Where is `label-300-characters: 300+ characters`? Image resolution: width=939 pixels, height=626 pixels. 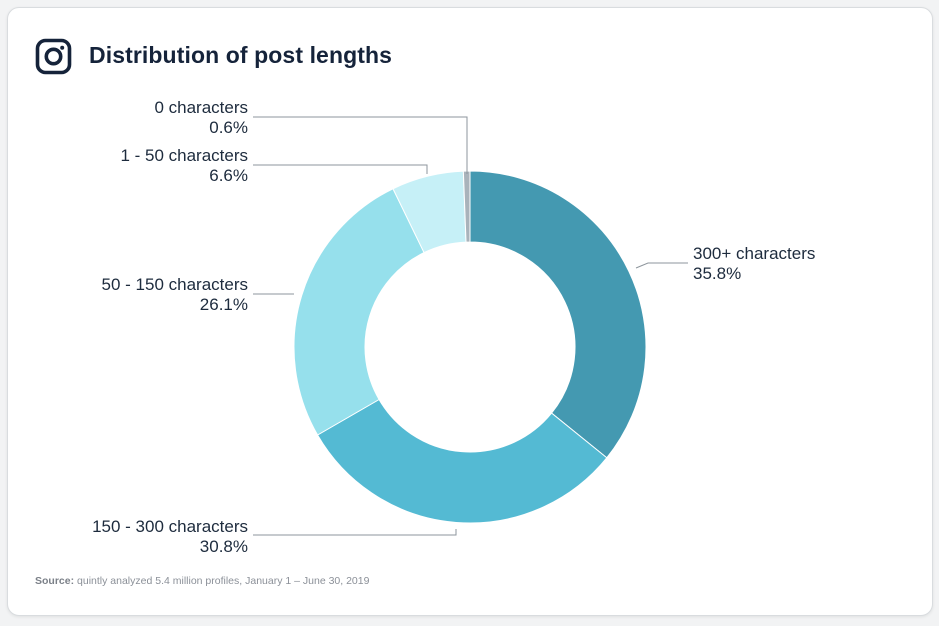 label-300-characters: 300+ characters is located at coordinates (754, 253).